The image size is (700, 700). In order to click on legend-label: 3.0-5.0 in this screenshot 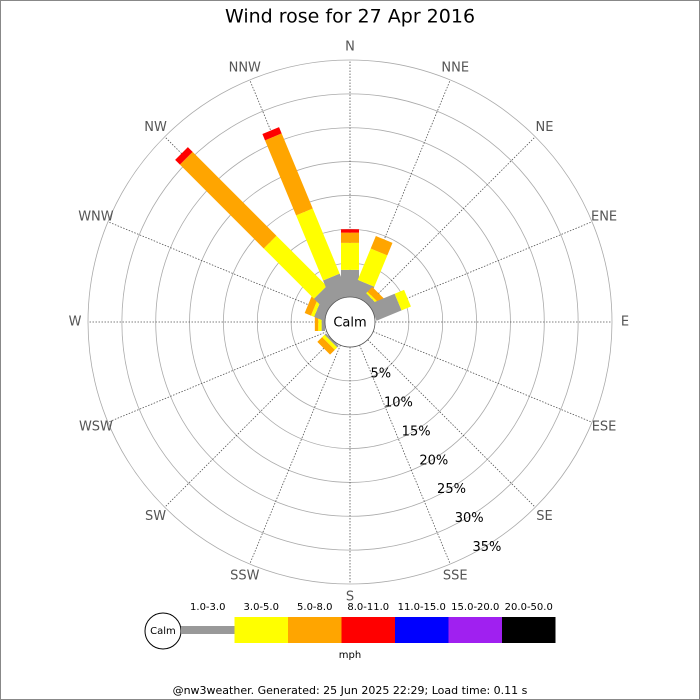, I will do `click(261, 607)`.